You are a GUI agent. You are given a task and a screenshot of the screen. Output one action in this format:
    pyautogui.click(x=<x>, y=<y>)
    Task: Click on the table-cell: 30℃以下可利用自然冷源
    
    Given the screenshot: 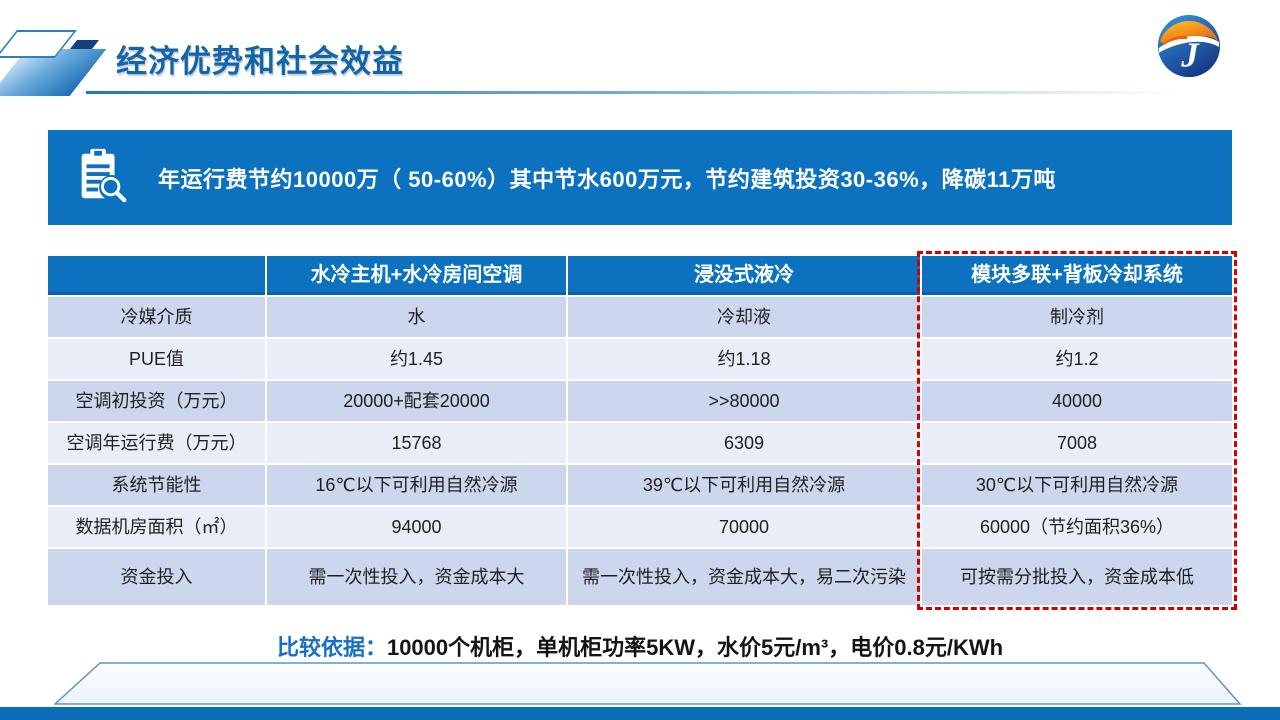 What is the action you would take?
    pyautogui.click(x=1077, y=485)
    